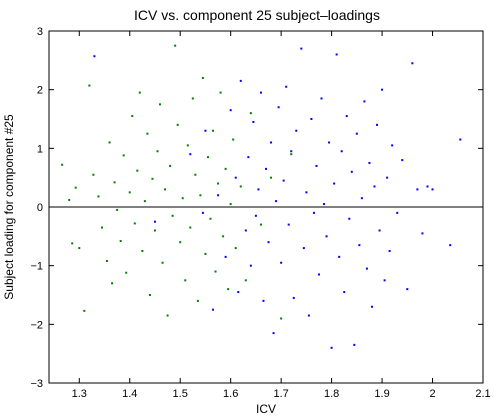 Image resolution: width=499 pixels, height=418 pixels. Describe the element at coordinates (9, 207) in the screenshot. I see `y-axis-label: Subject loading for component #25` at that location.